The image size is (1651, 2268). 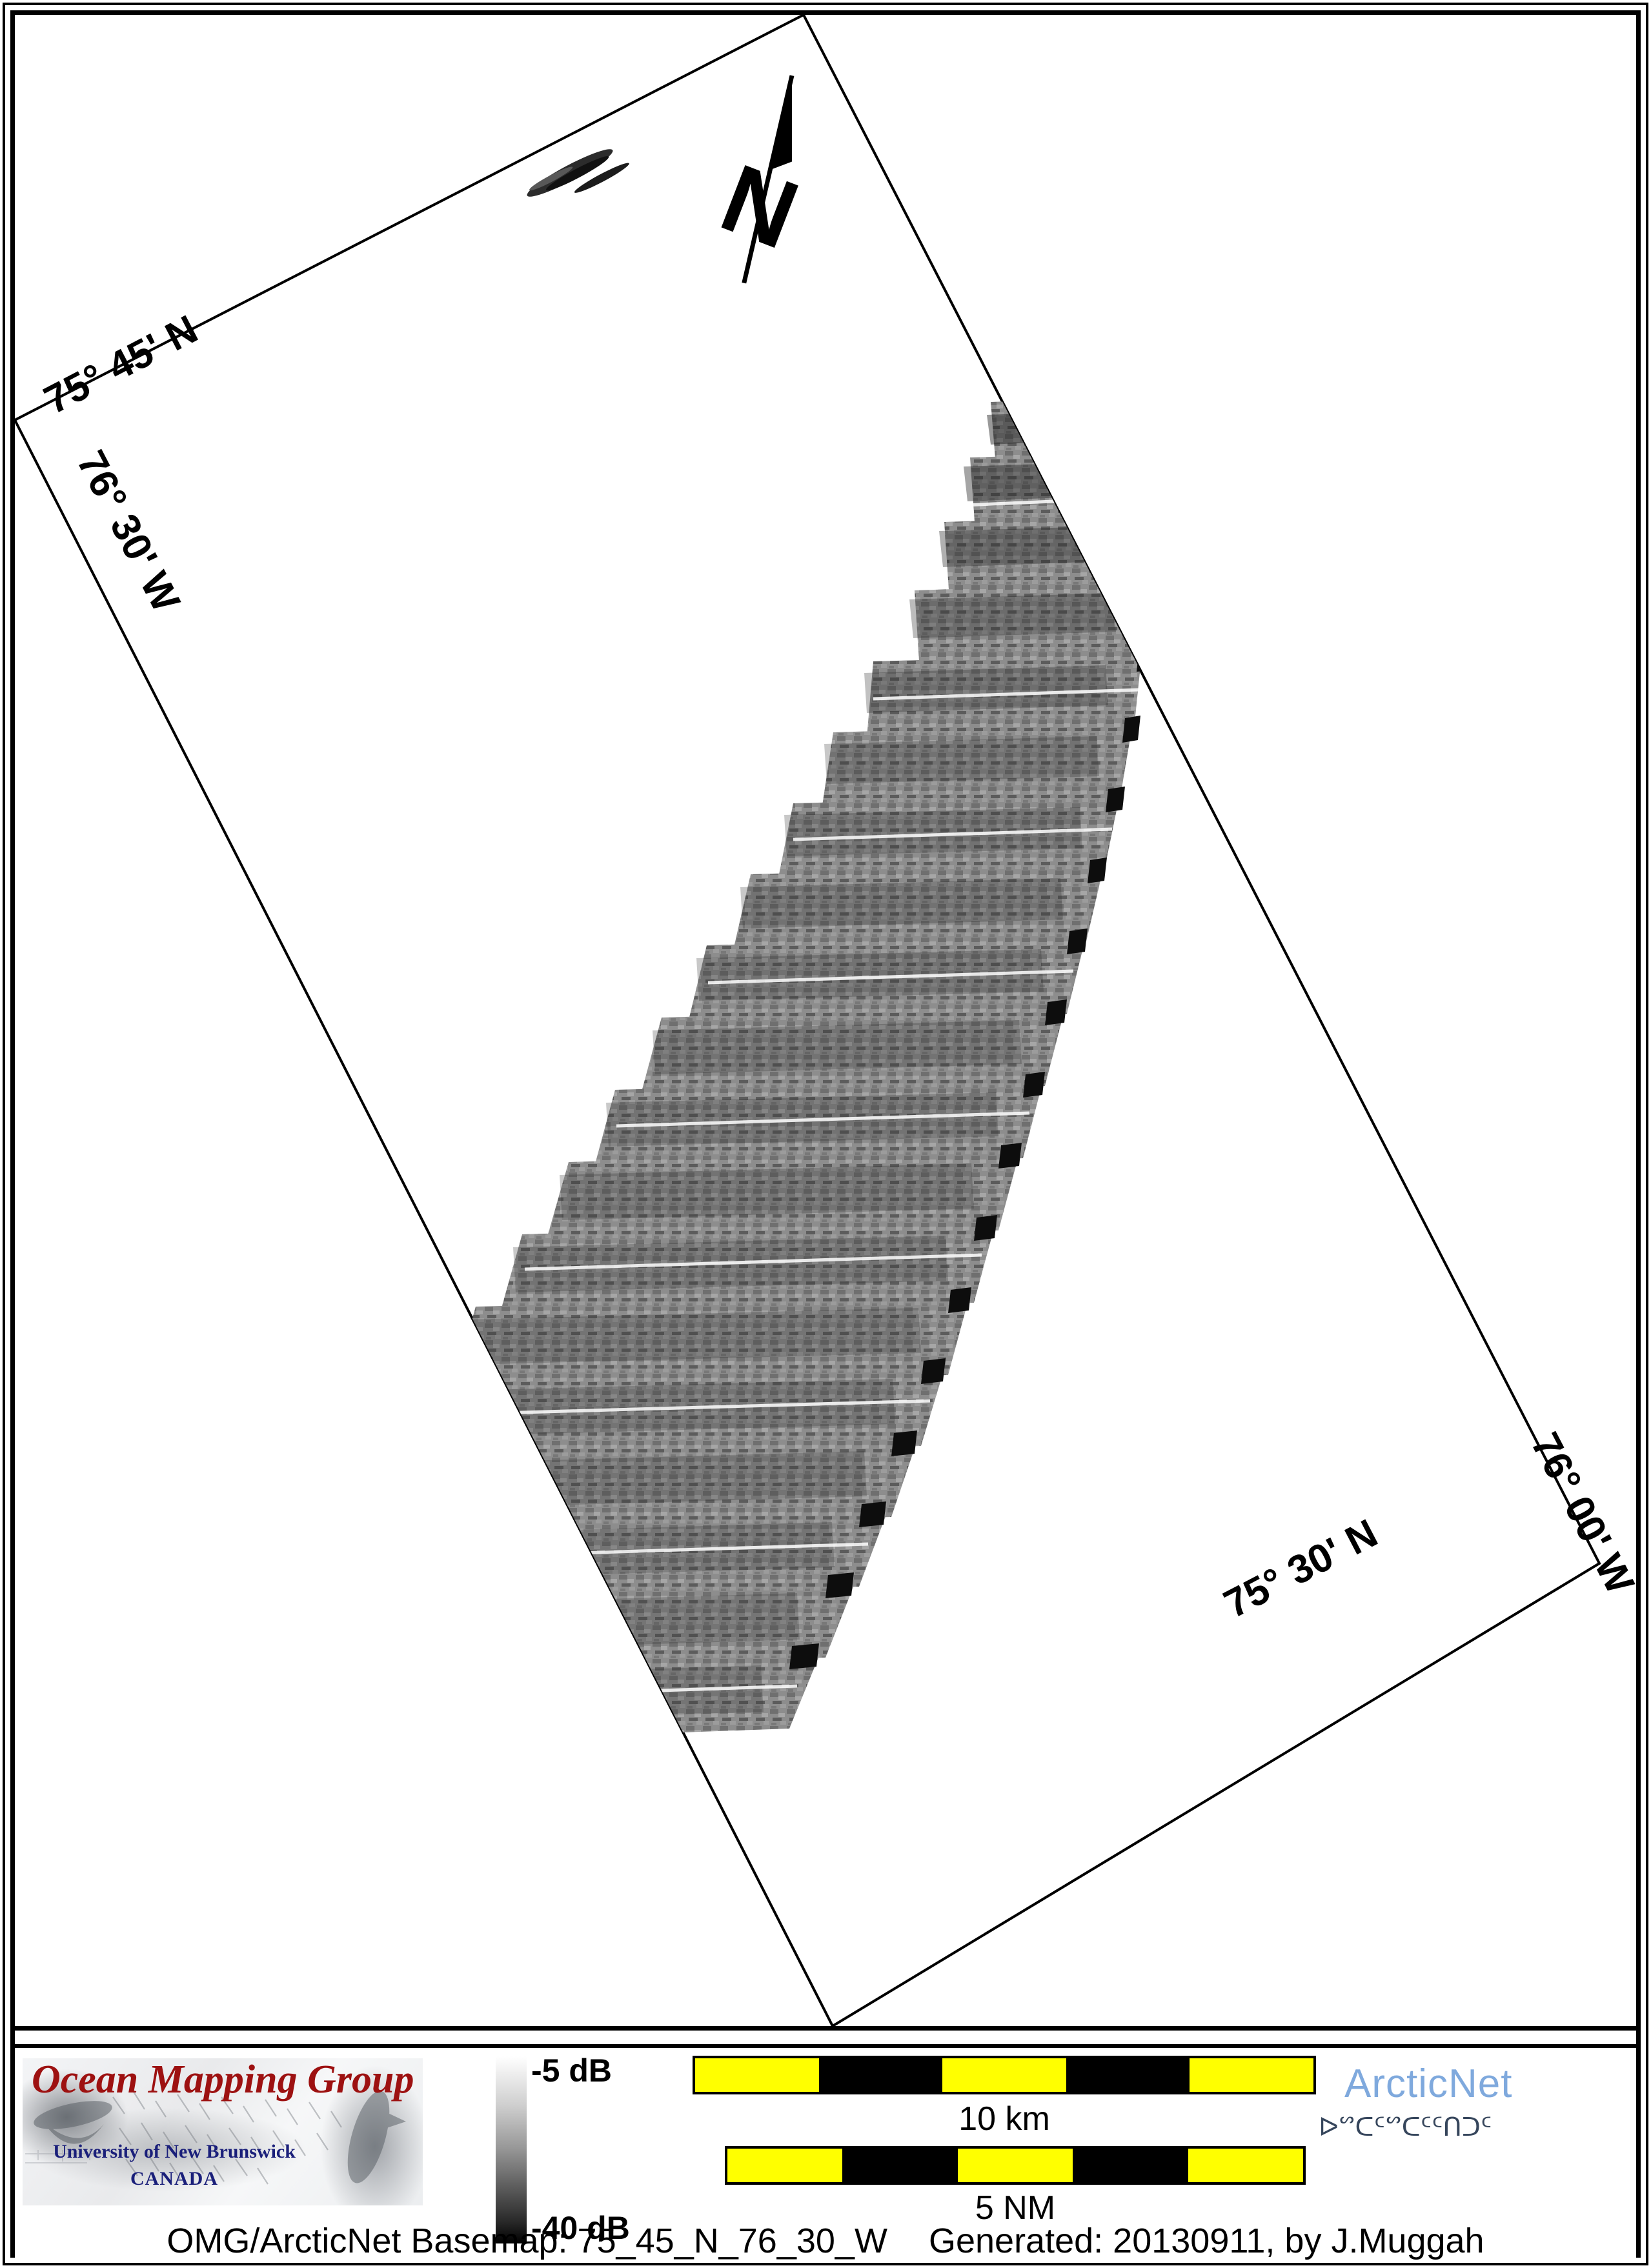 What do you see at coordinates (972, 1157) in the screenshot?
I see `swath-edge-artifacts` at bounding box center [972, 1157].